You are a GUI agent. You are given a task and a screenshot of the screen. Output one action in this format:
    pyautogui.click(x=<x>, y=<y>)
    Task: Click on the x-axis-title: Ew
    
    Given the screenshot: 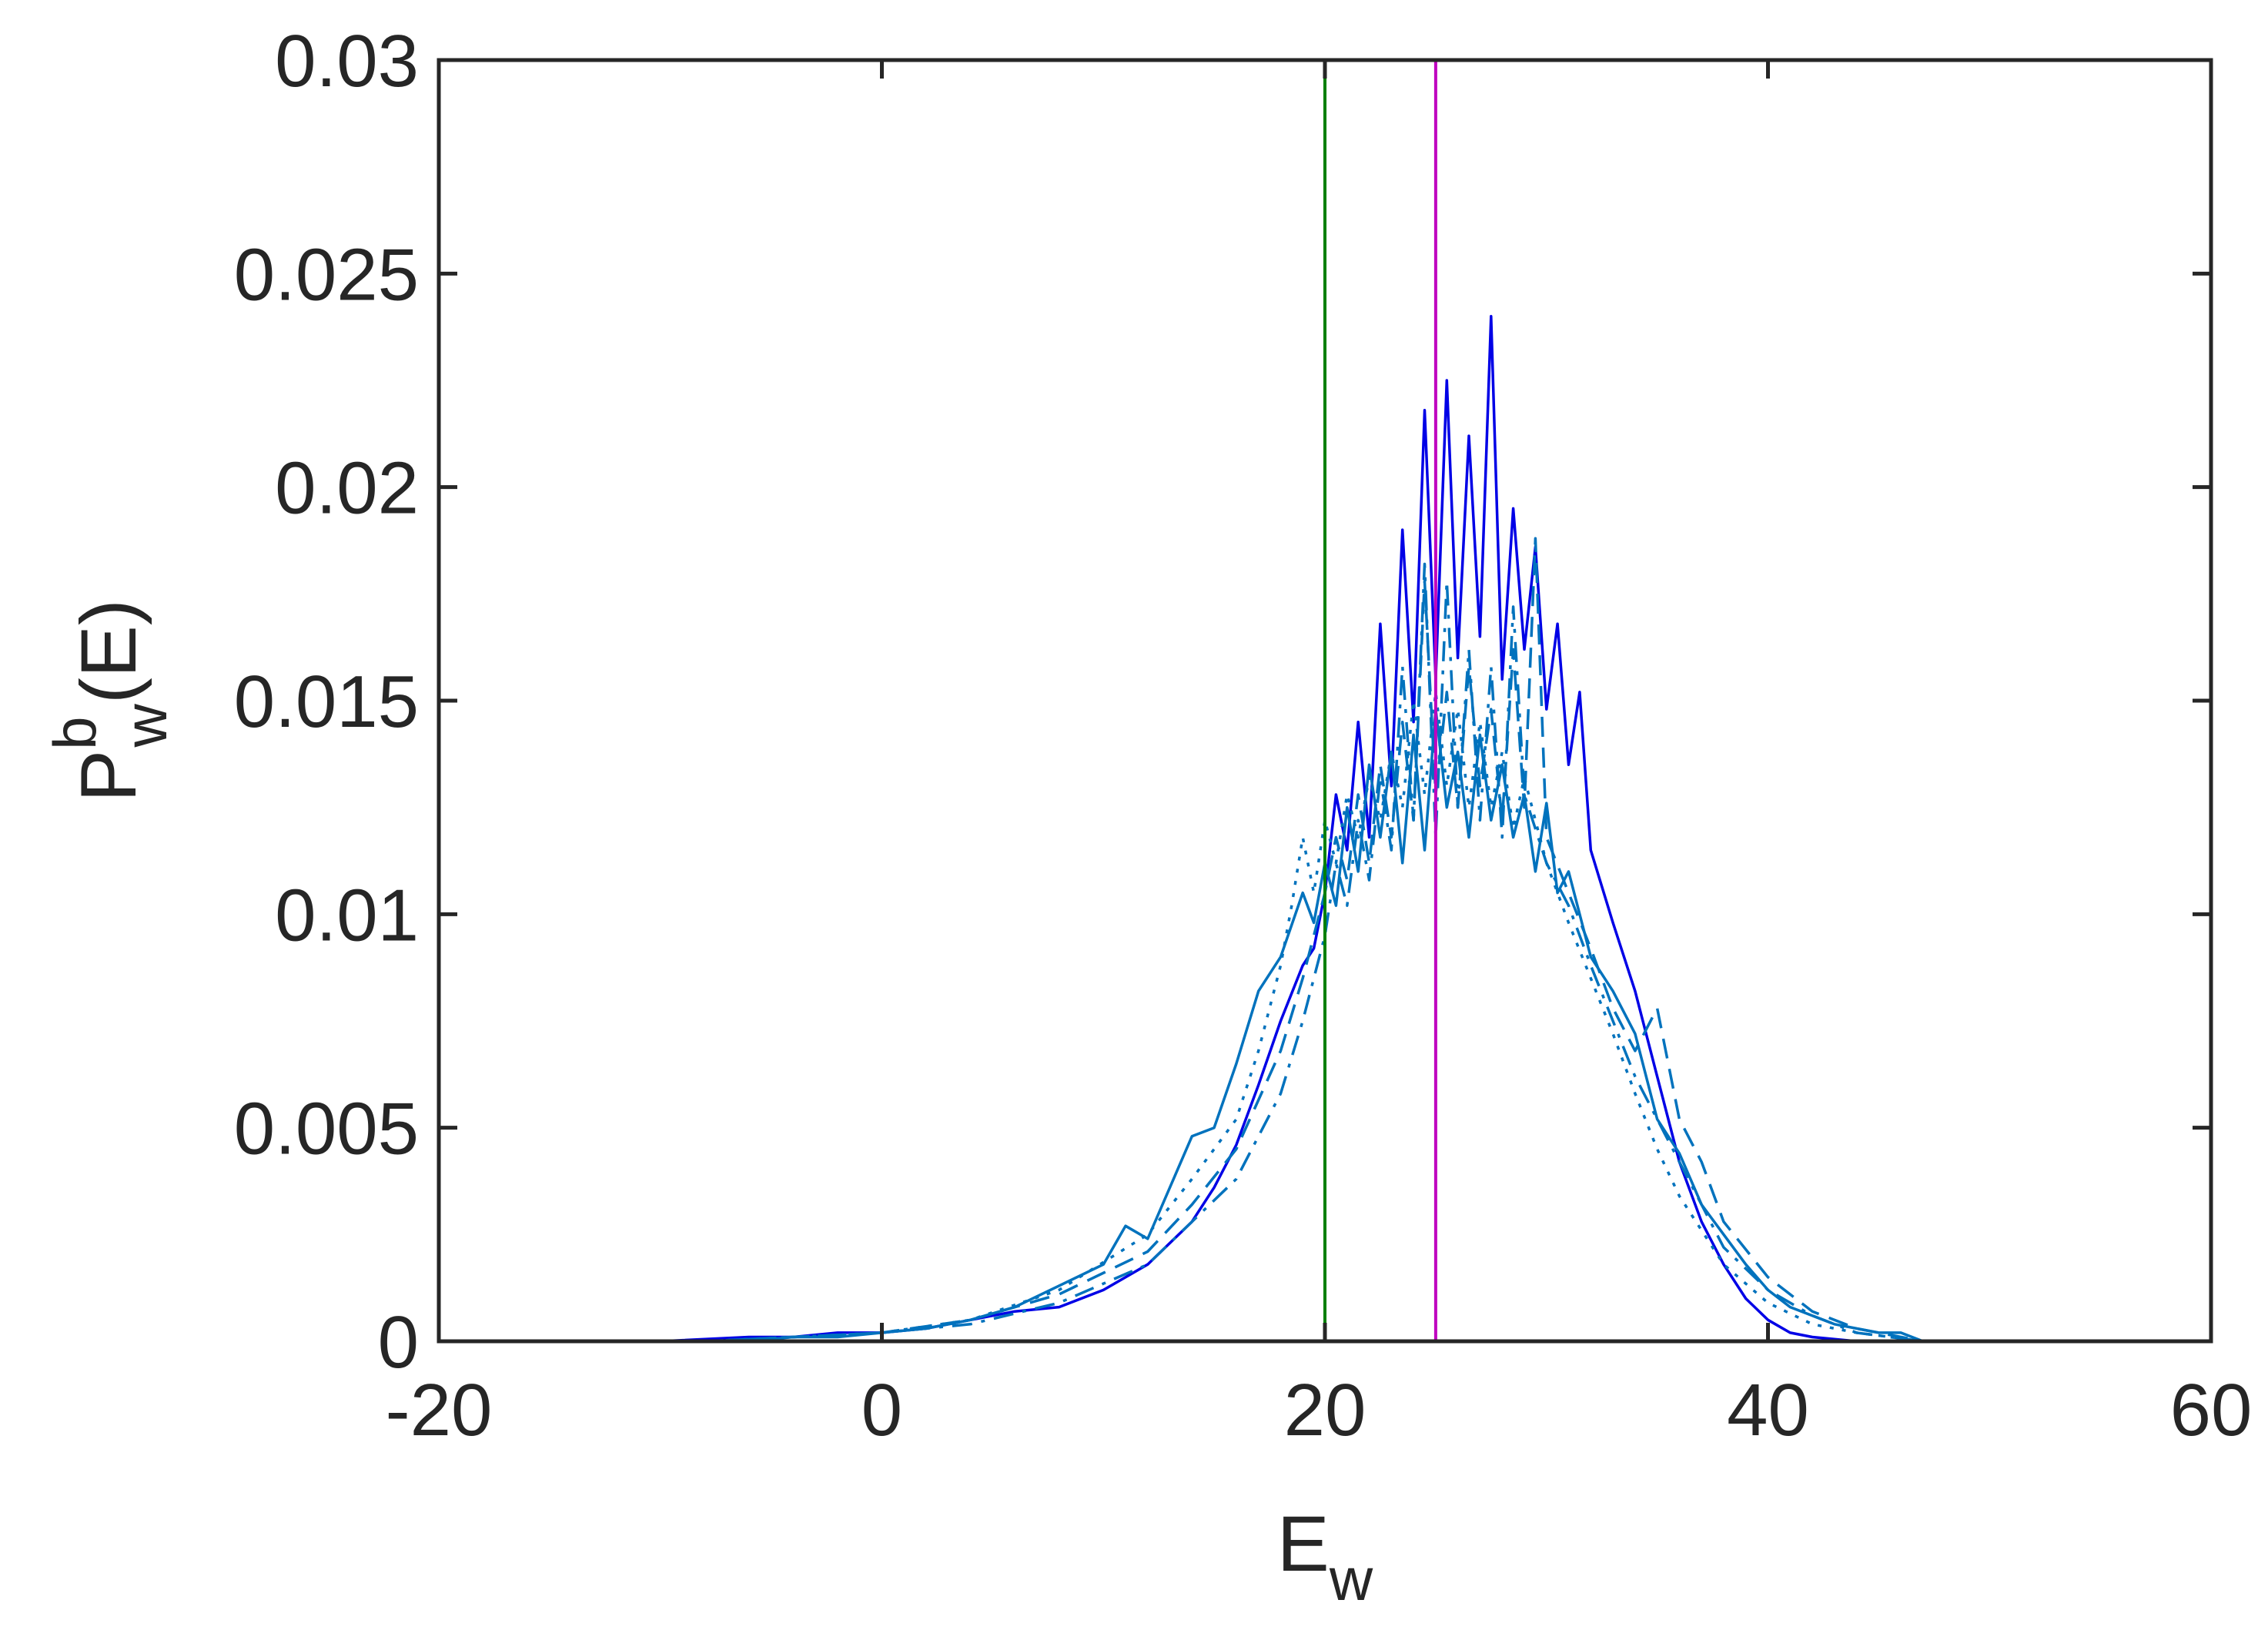 What is the action you would take?
    pyautogui.click(x=1325, y=1557)
    